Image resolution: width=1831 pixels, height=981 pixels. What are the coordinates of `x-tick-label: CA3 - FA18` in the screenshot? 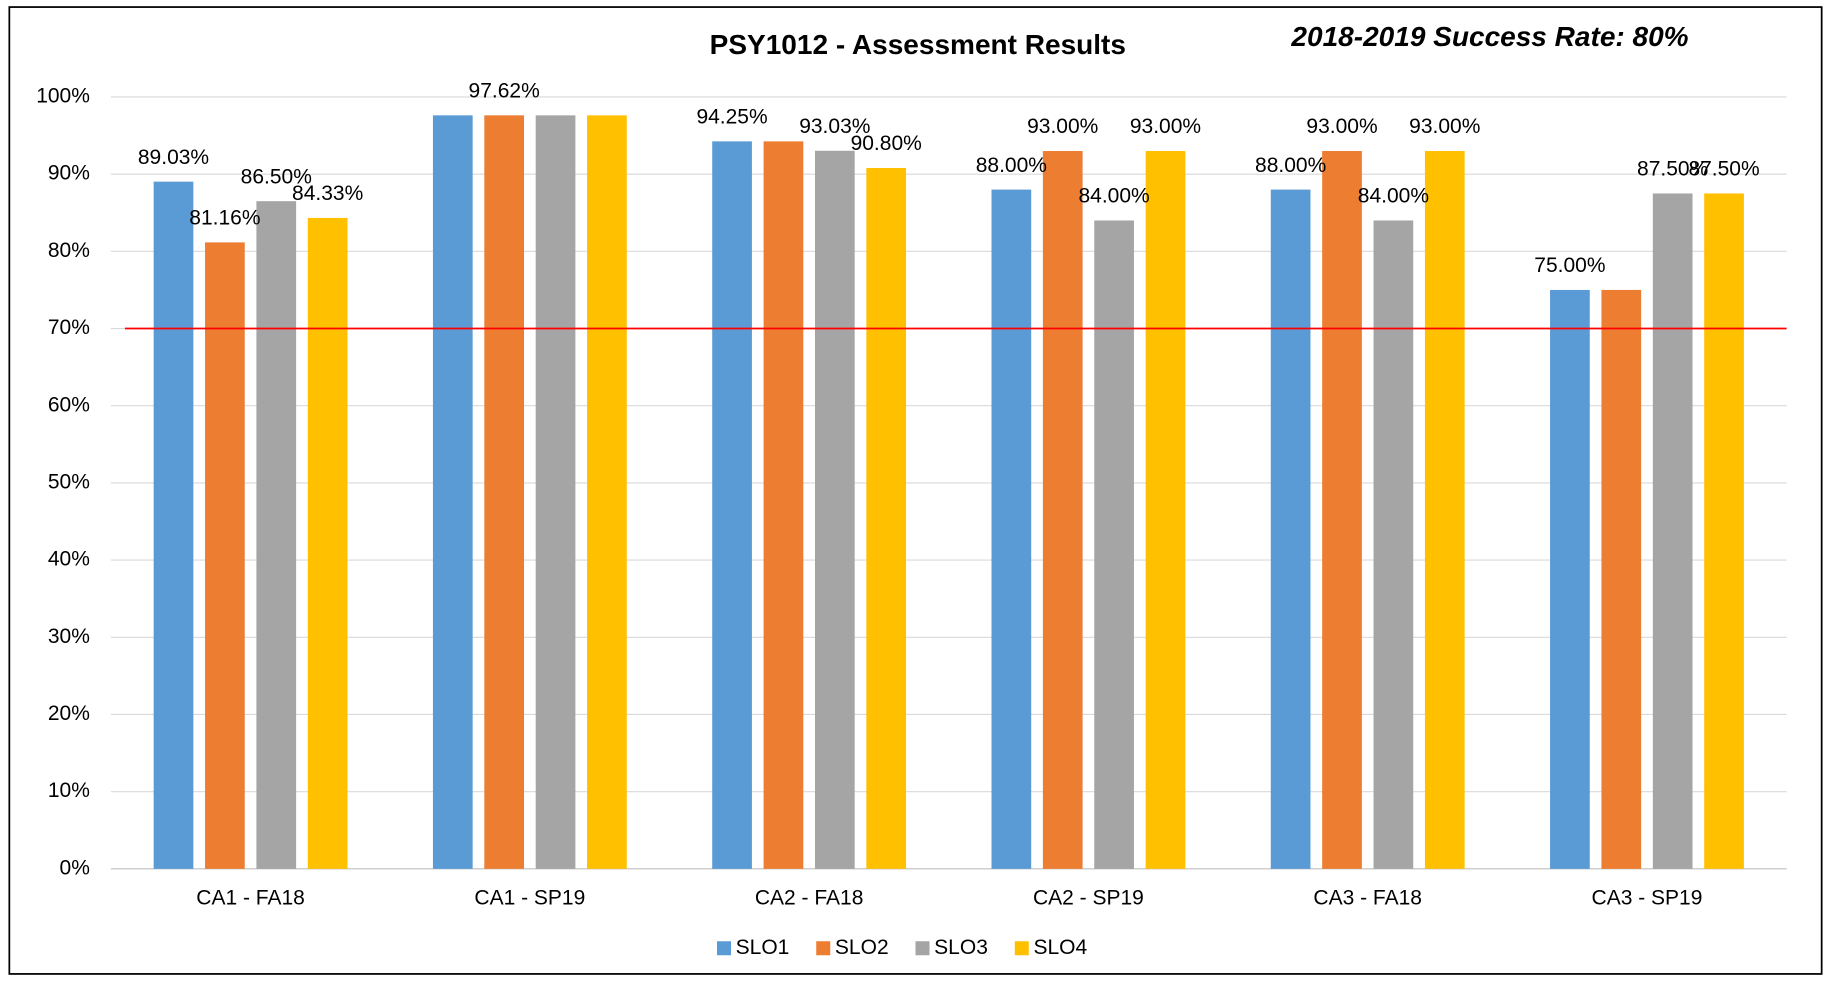 It's located at (1367, 898).